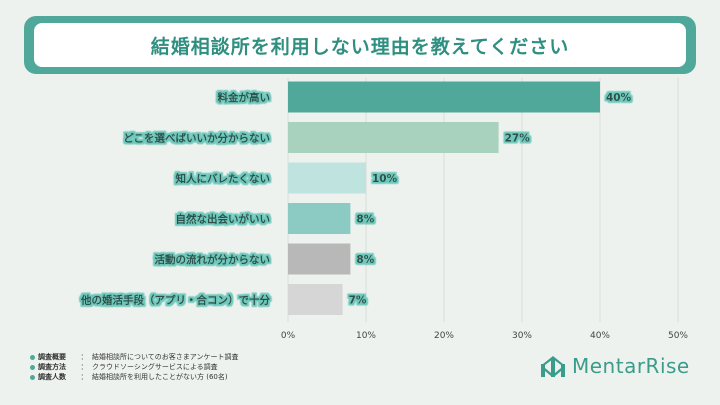  What do you see at coordinates (553, 366) in the screenshot?
I see `logo-icon` at bounding box center [553, 366].